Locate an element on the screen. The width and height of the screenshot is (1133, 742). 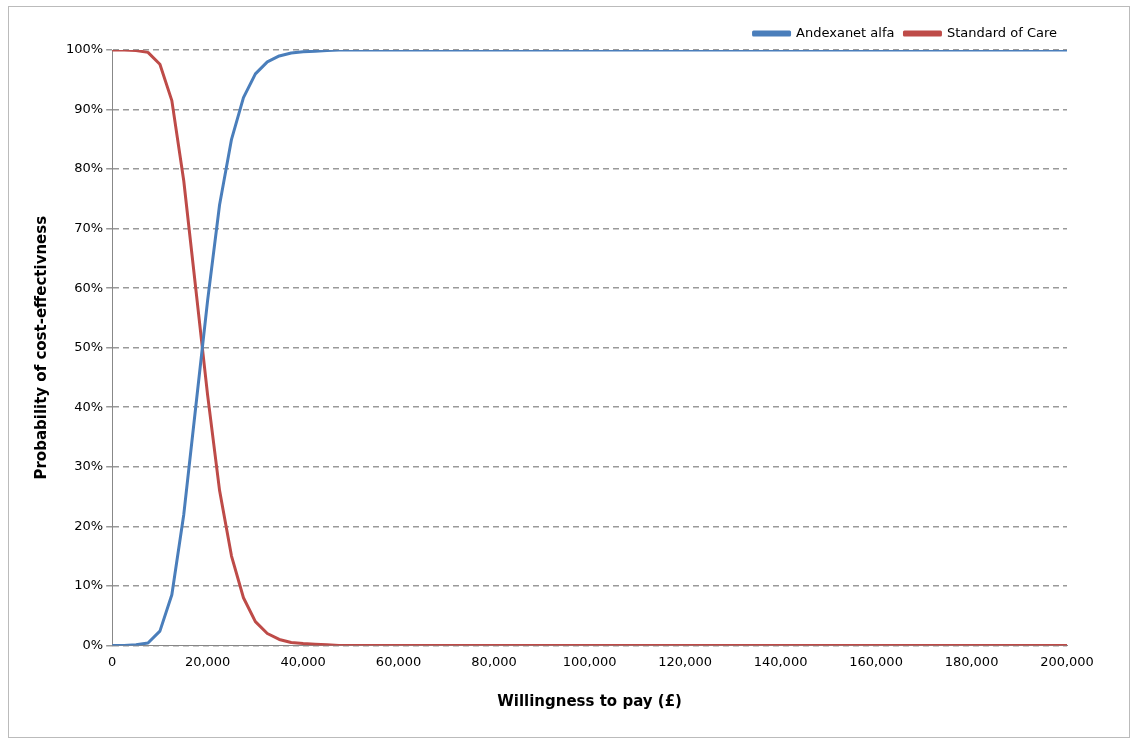
y-tick-label: 30% is located at coordinates (89, 466).